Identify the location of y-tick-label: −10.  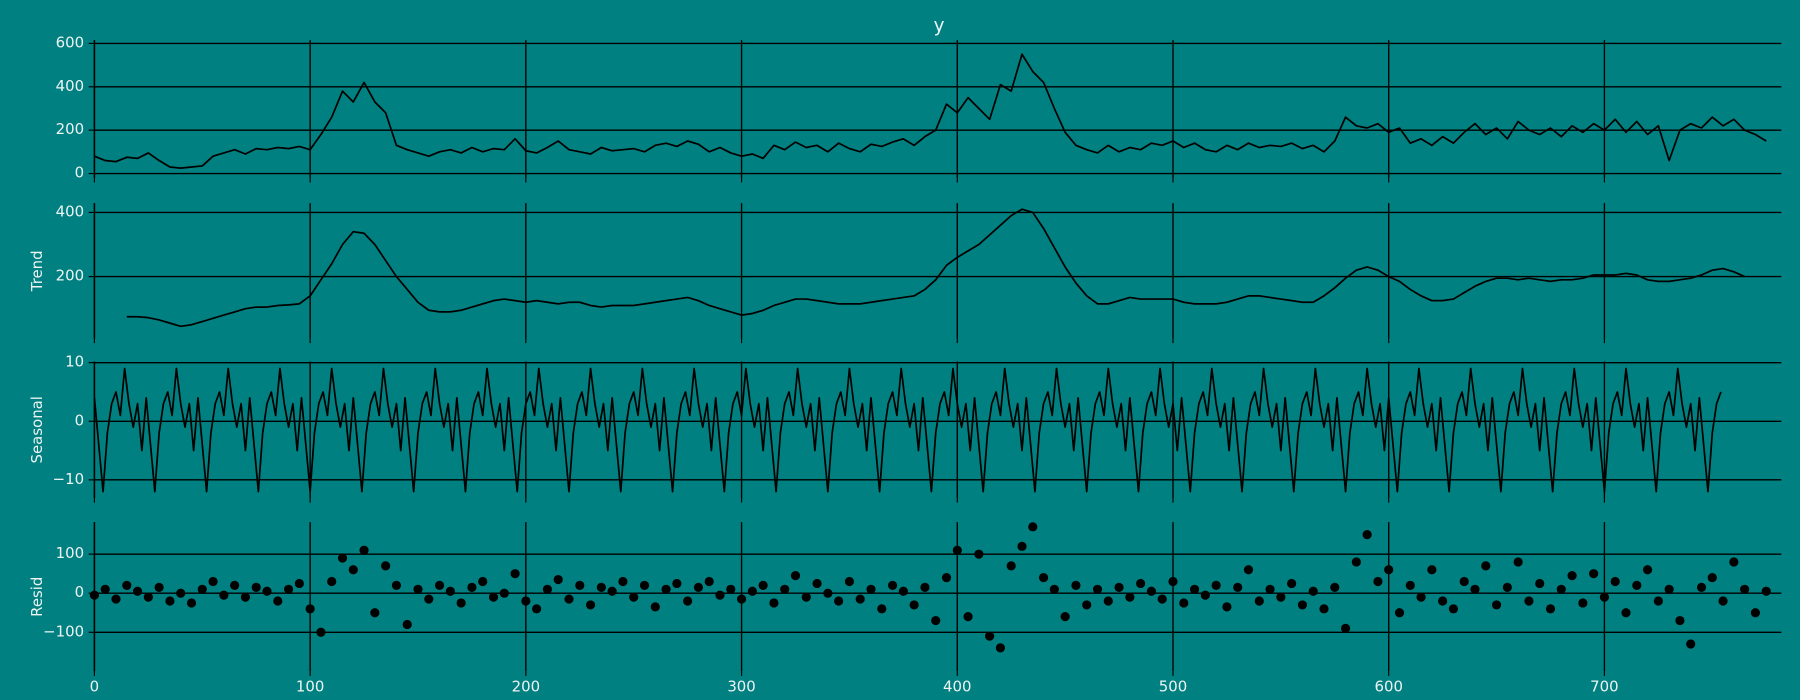
(68, 479).